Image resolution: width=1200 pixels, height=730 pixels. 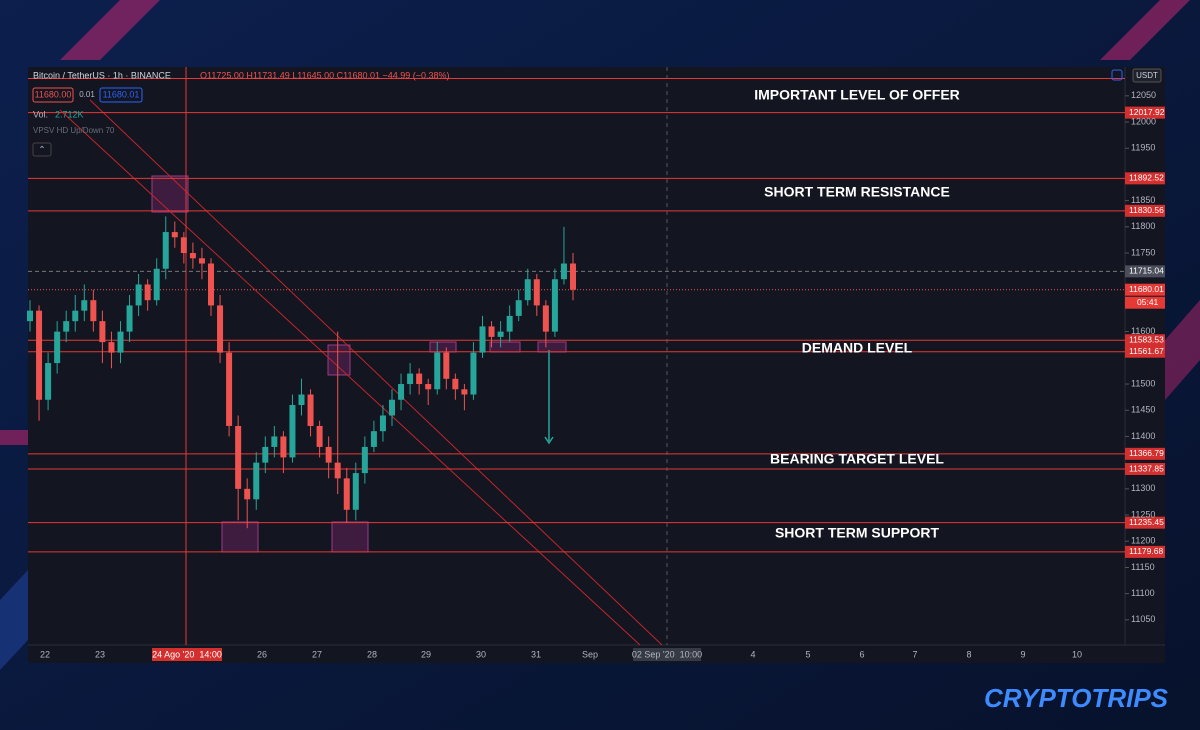 What do you see at coordinates (1143, 593) in the screenshot?
I see `y-tick-label: 11100` at bounding box center [1143, 593].